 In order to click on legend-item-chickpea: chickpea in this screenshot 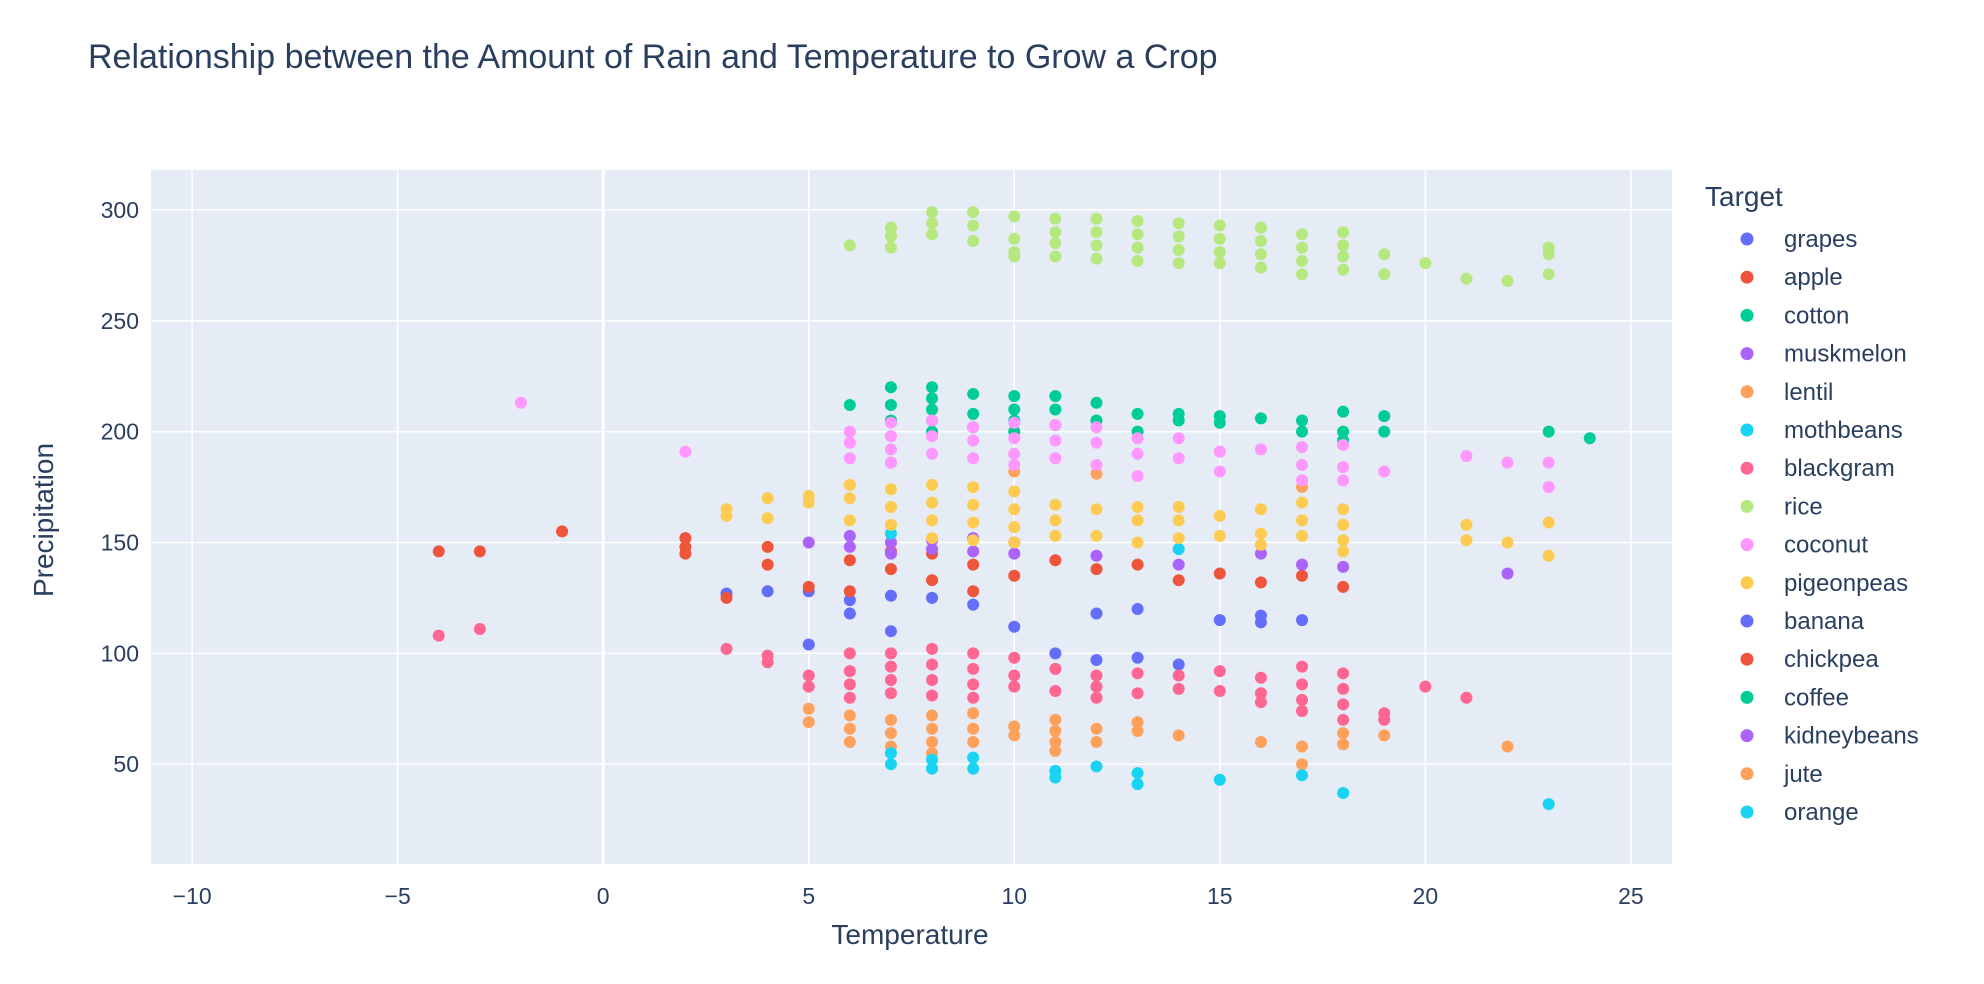, I will do `click(1810, 659)`.